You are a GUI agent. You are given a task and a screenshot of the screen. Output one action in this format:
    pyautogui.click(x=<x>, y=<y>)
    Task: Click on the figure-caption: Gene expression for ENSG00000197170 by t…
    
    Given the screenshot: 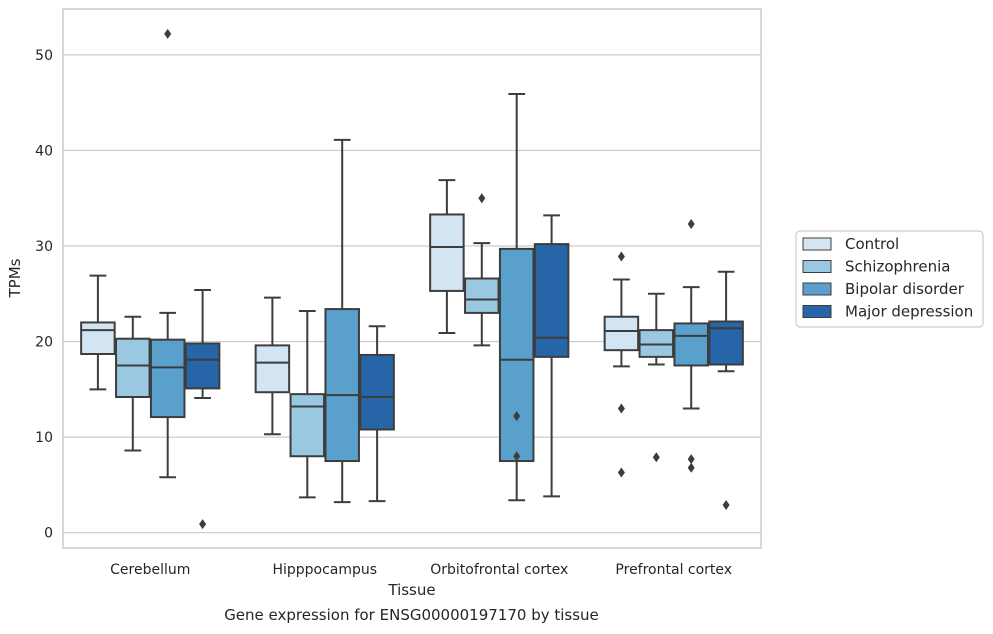 What is the action you would take?
    pyautogui.click(x=411, y=615)
    